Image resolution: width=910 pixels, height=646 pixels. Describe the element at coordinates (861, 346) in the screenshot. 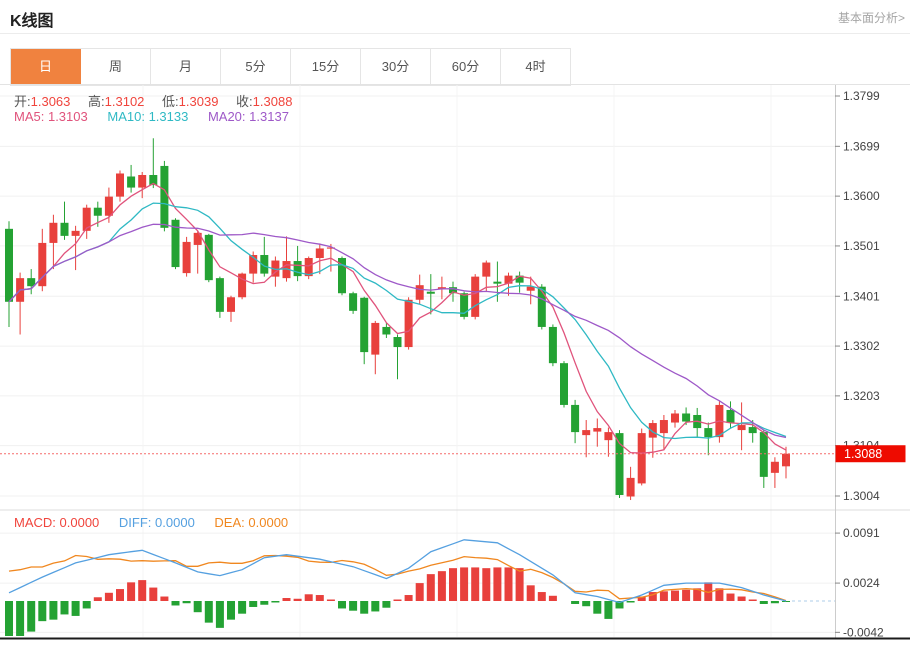

I see `price-tick-label: 1.3302` at that location.